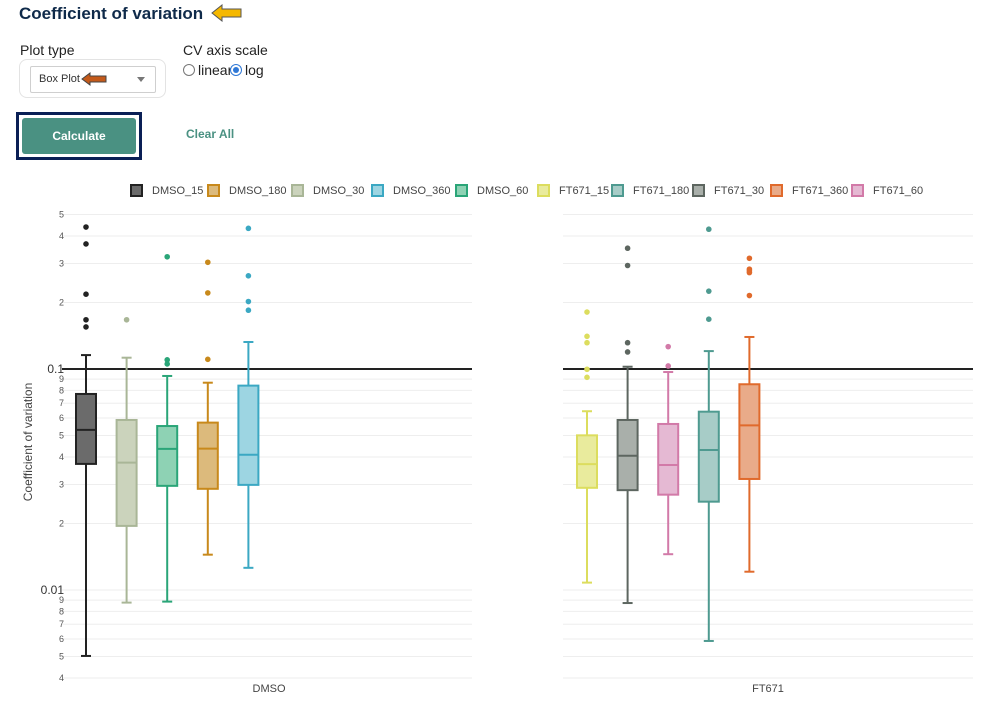 This screenshot has height=702, width=987. I want to click on radio-linear: linear, so click(207, 70).